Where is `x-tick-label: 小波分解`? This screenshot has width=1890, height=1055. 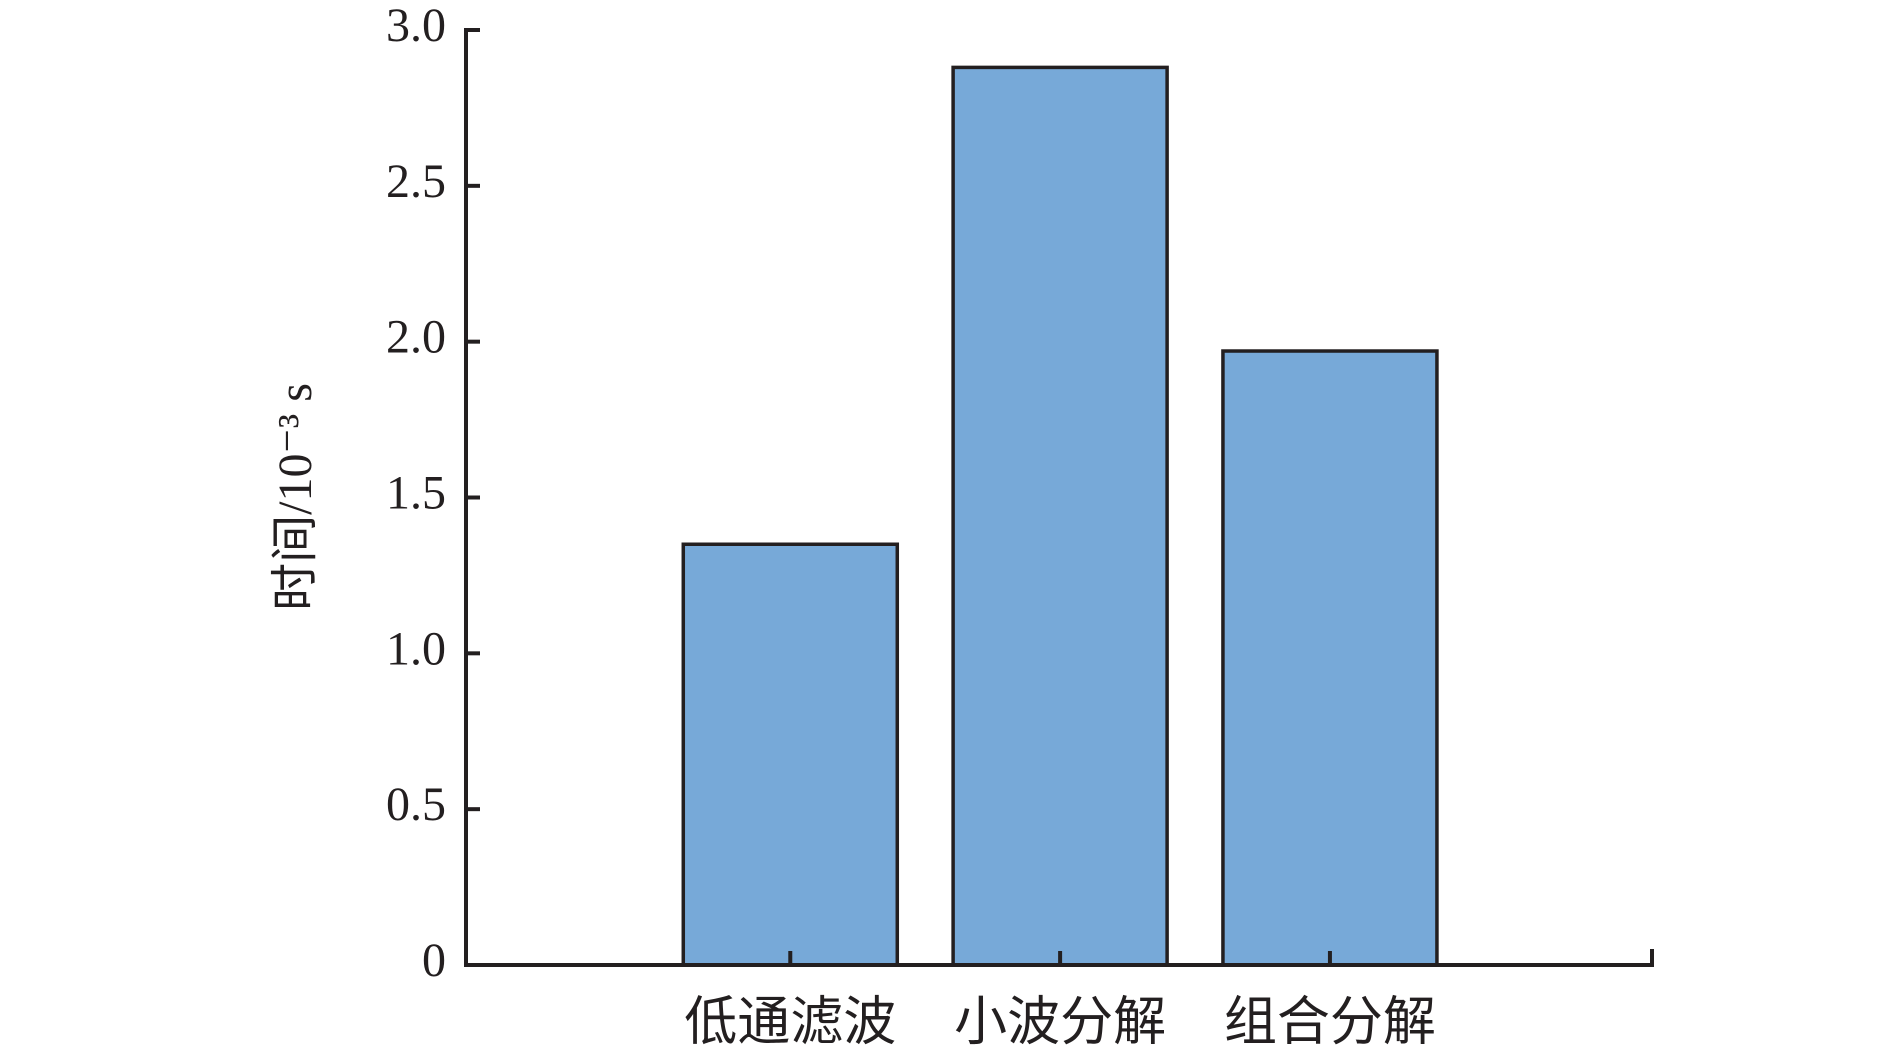
x-tick-label: 小波分解 is located at coordinates (1060, 1022).